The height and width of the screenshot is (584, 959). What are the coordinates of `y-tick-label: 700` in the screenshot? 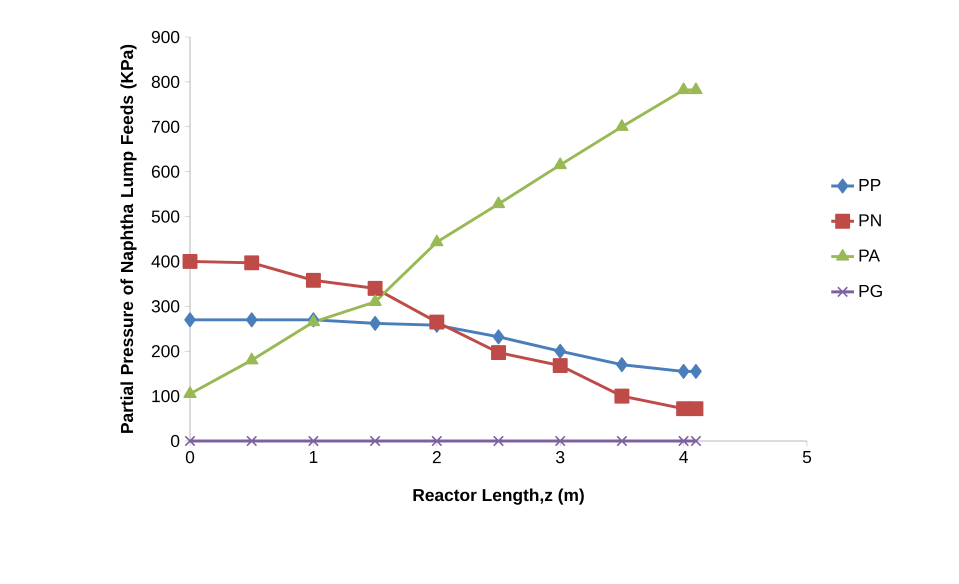 It's located at (166, 126).